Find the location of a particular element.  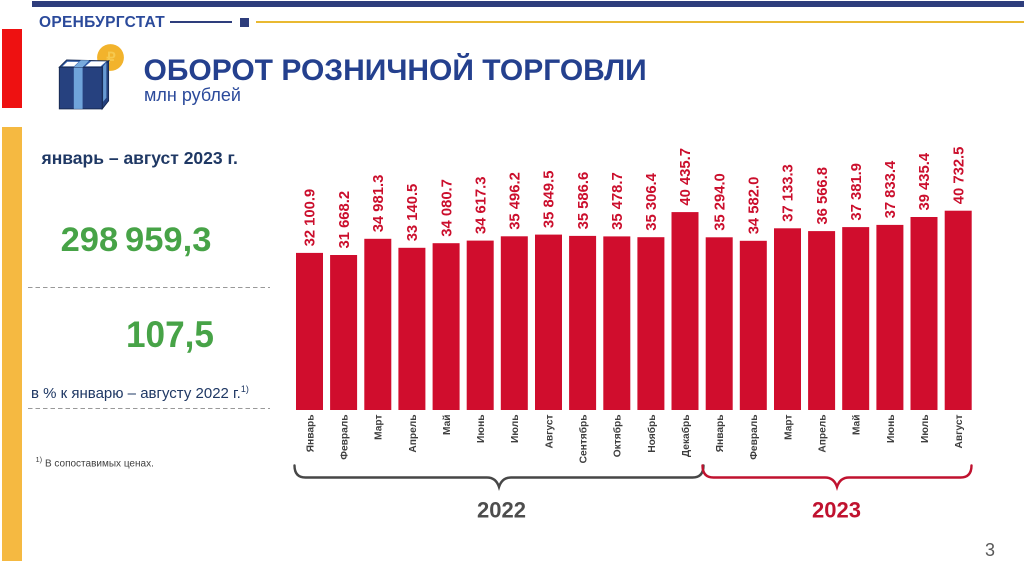

svg-text: 35 496.2 is located at coordinates (516, 201).